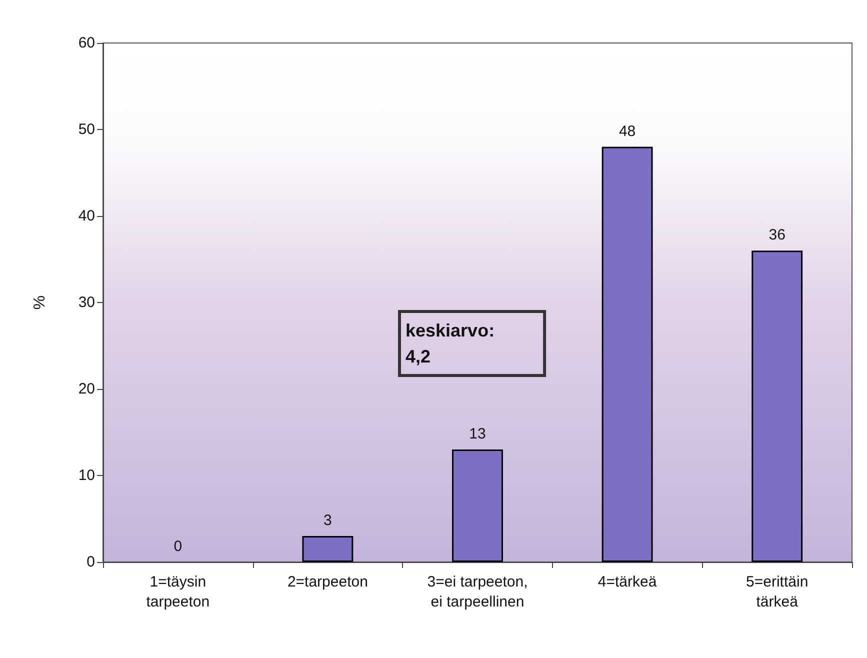  Describe the element at coordinates (90, 562) in the screenshot. I see `y-tick-label: 0` at that location.